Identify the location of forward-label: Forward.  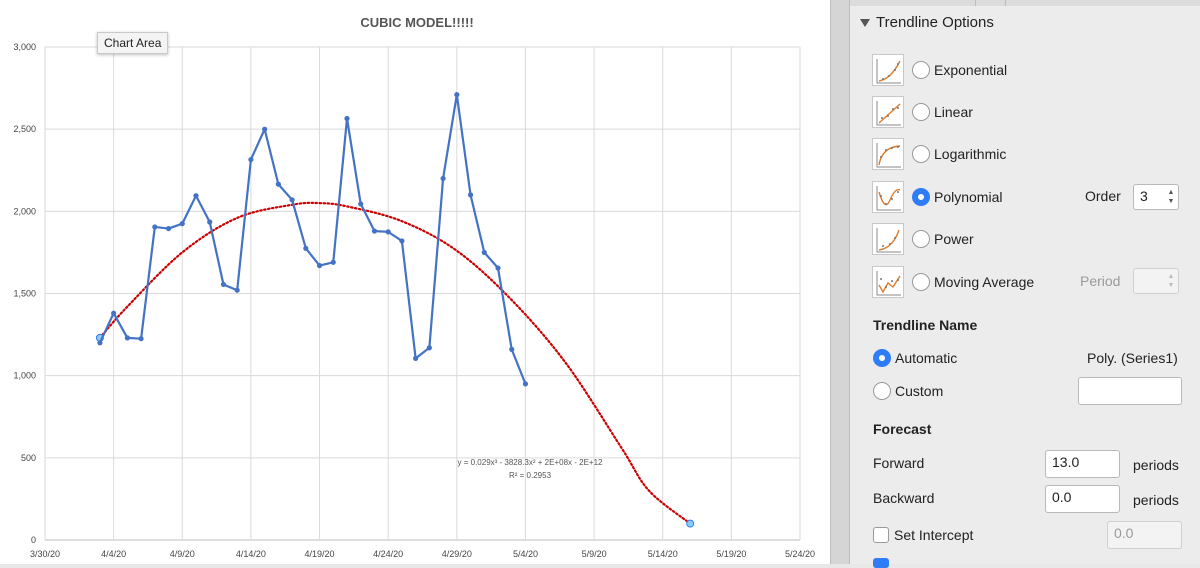
(899, 463).